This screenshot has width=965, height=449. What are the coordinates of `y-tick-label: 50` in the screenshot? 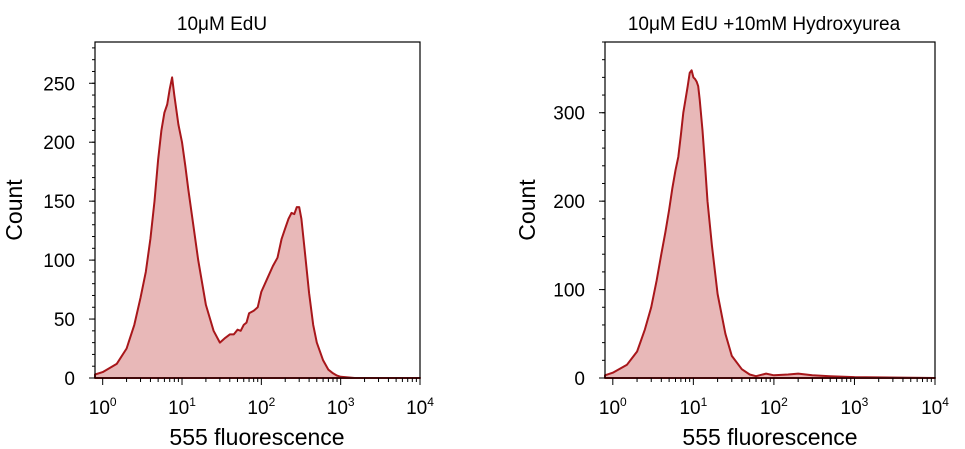 It's located at (64, 320).